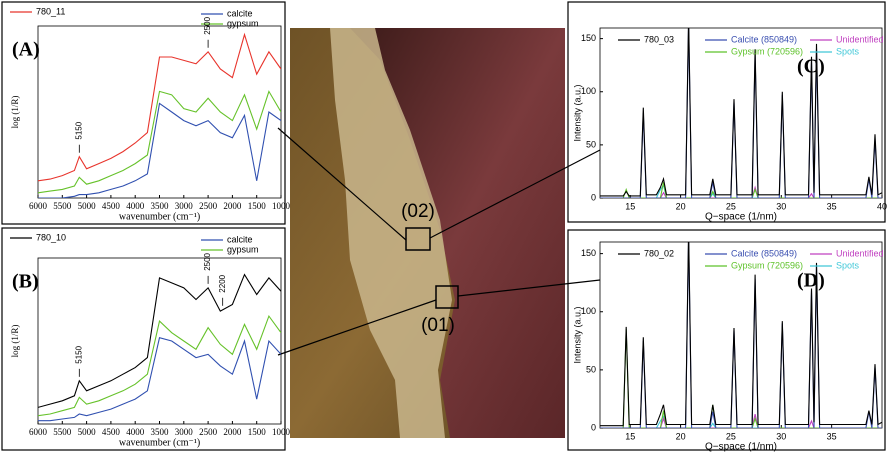  I want to click on annotation-label: 5150, so click(78, 354).